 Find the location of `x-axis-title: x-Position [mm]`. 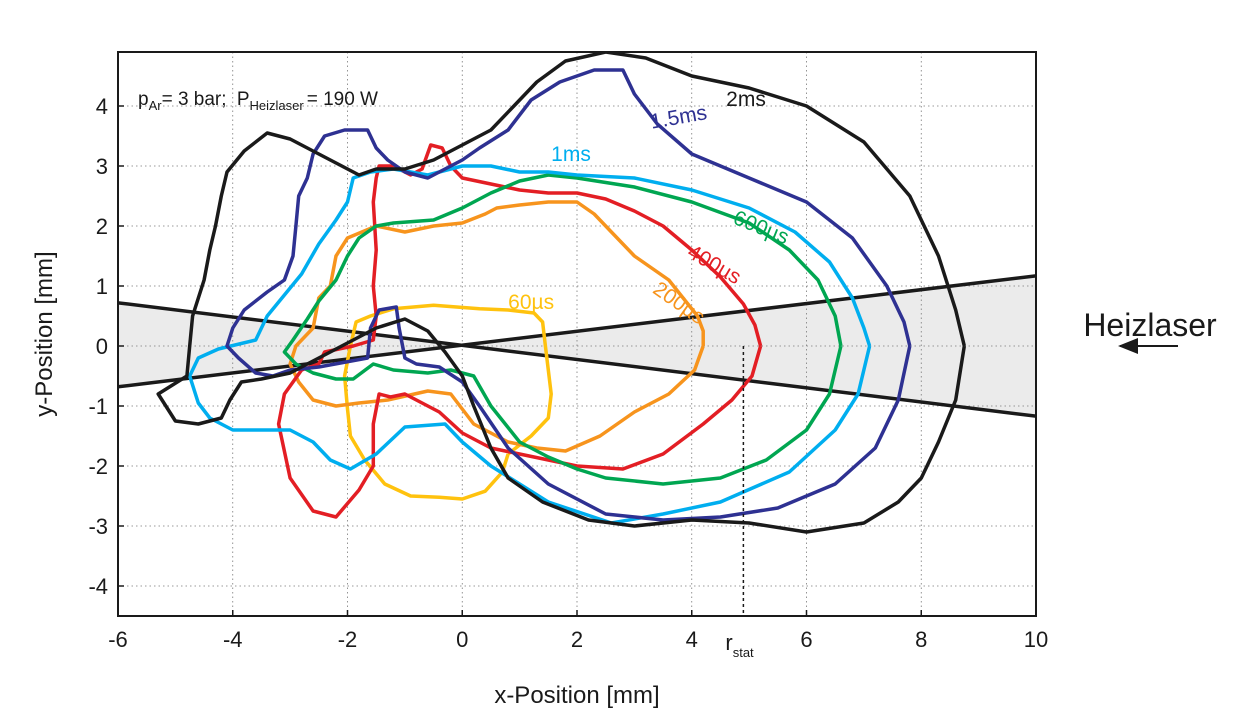

x-axis-title: x-Position [mm] is located at coordinates (576, 695).